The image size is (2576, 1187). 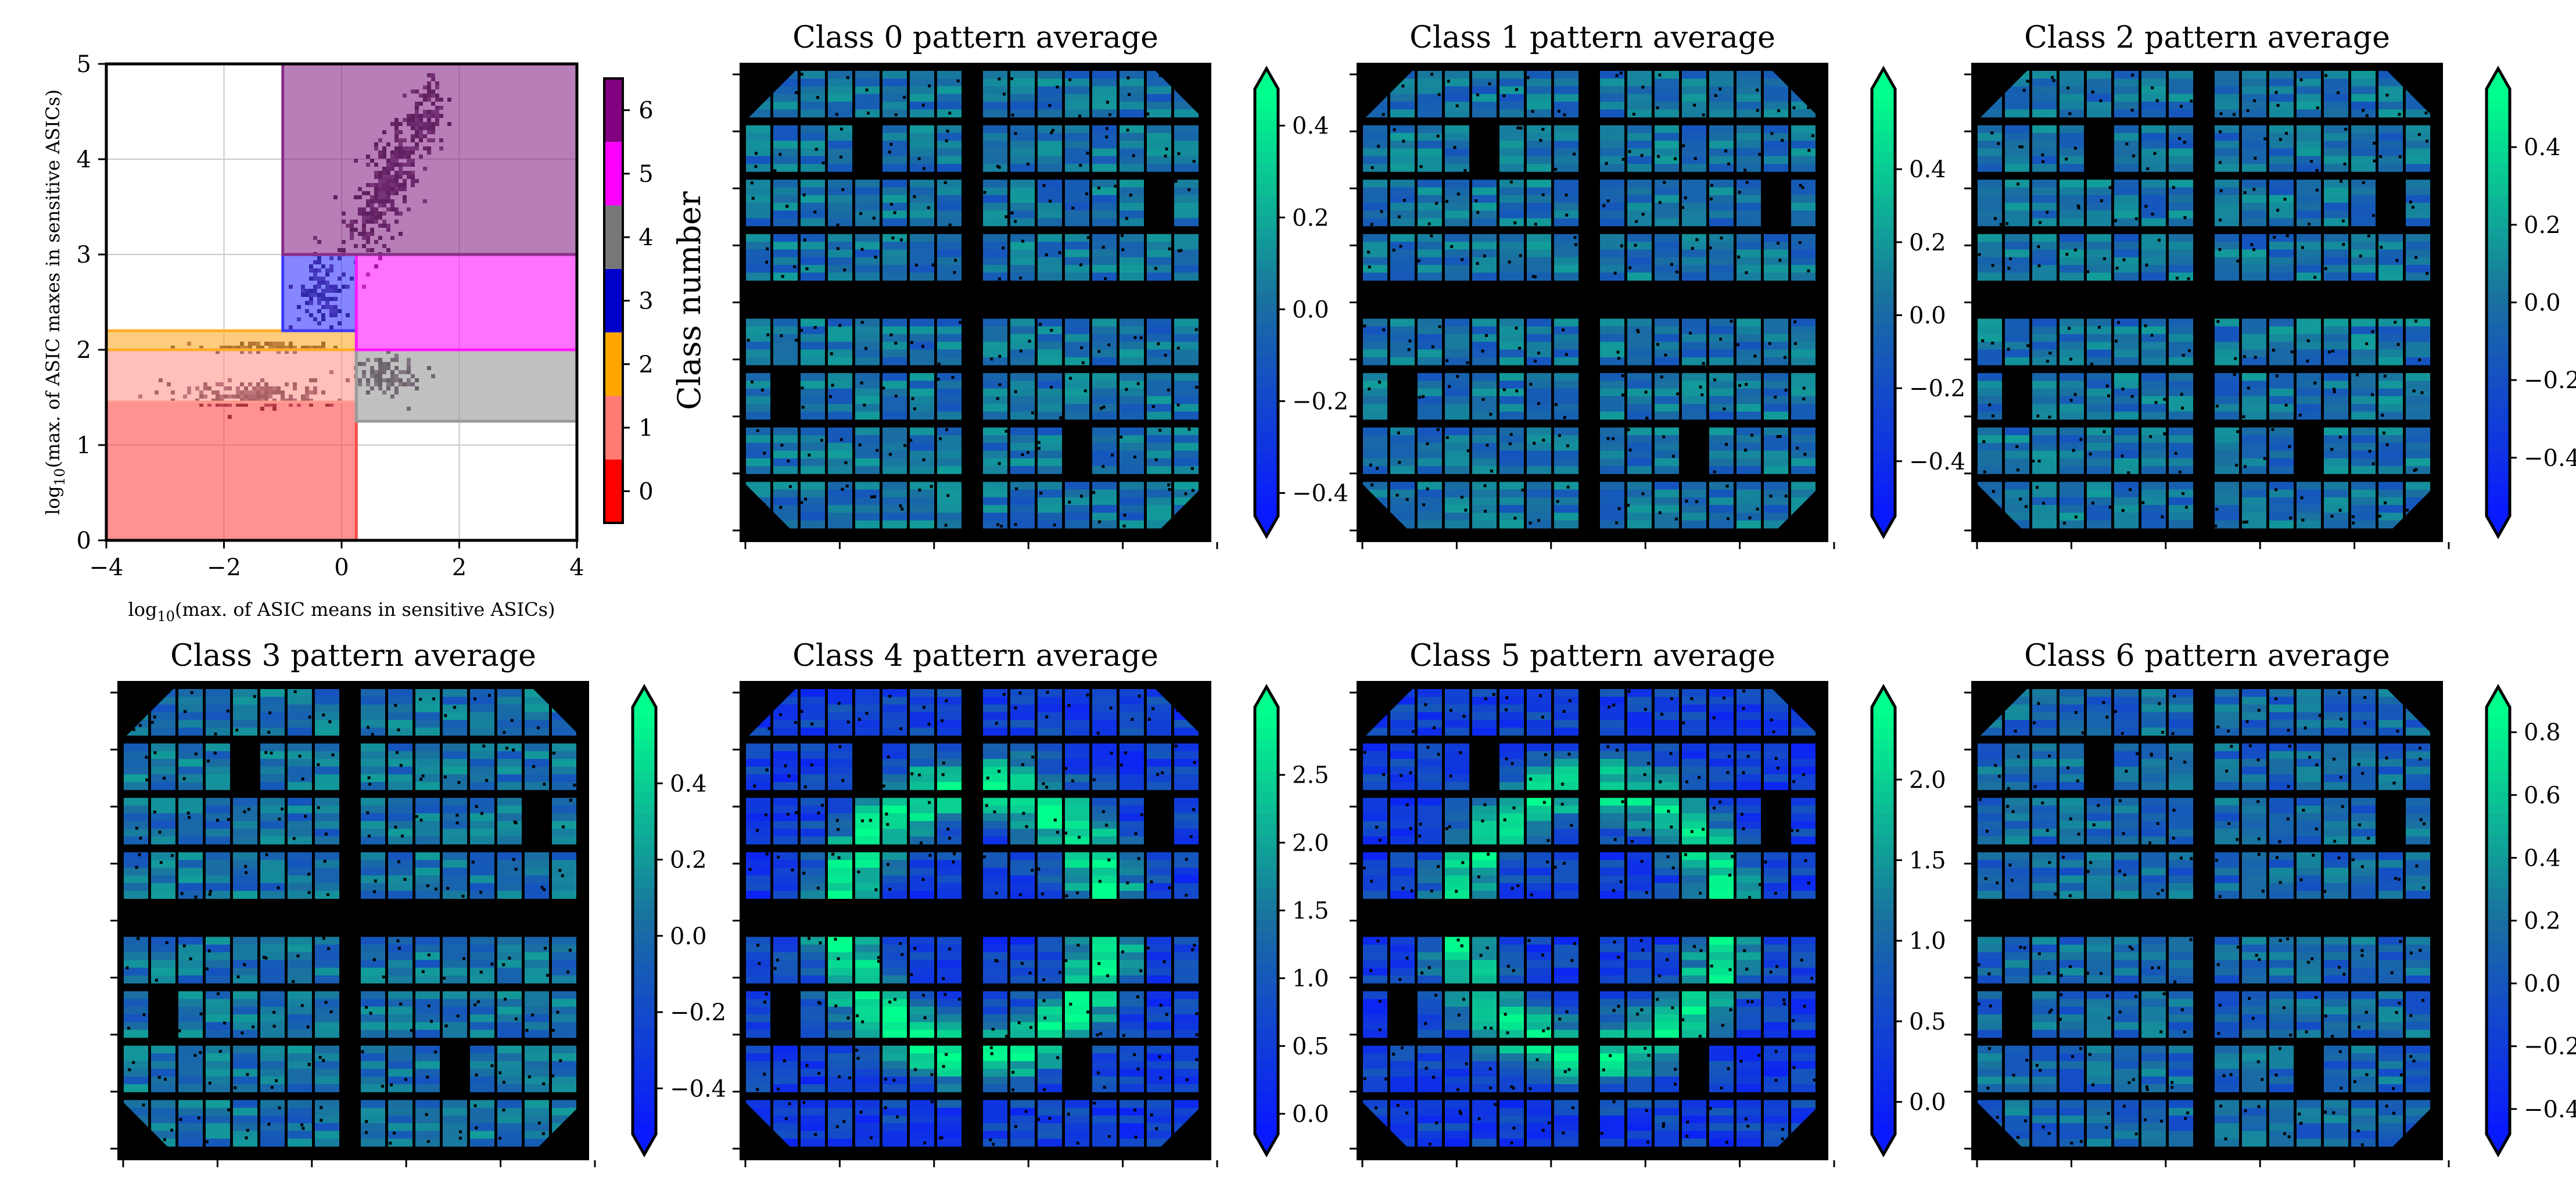 I want to click on pattern-panel-0: Class 0 pattern average−0.4−0.20.00.20.4, so click(x=1040, y=284).